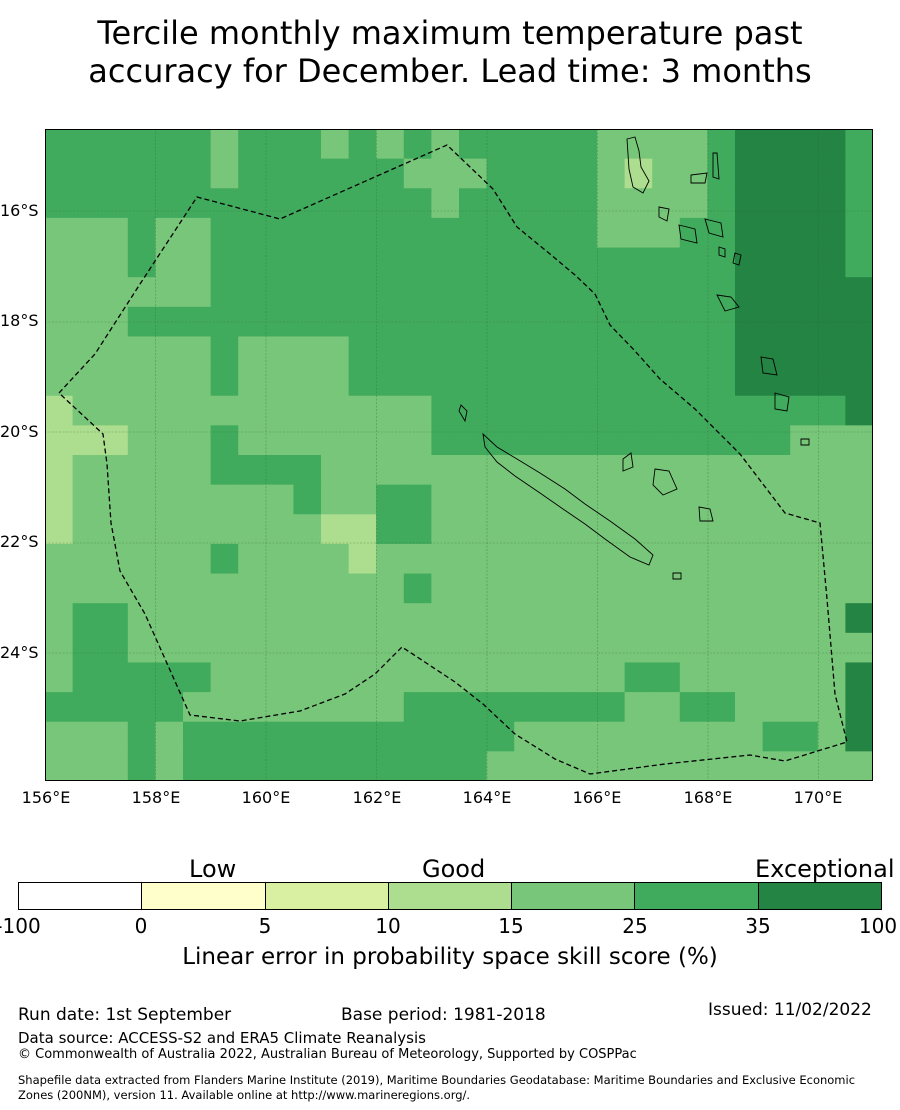 The height and width of the screenshot is (1110, 900). Describe the element at coordinates (377, 797) in the screenshot. I see `lon-tick-162e: 162°E` at that location.